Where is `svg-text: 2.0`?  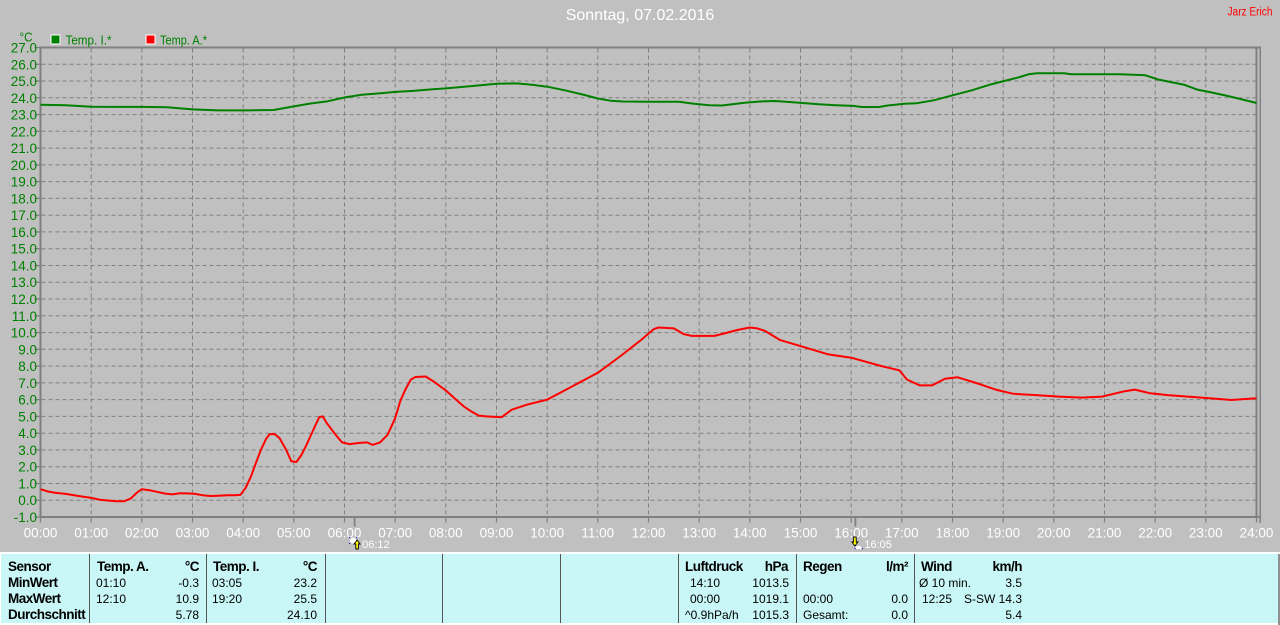 svg-text: 2.0 is located at coordinates (27, 467).